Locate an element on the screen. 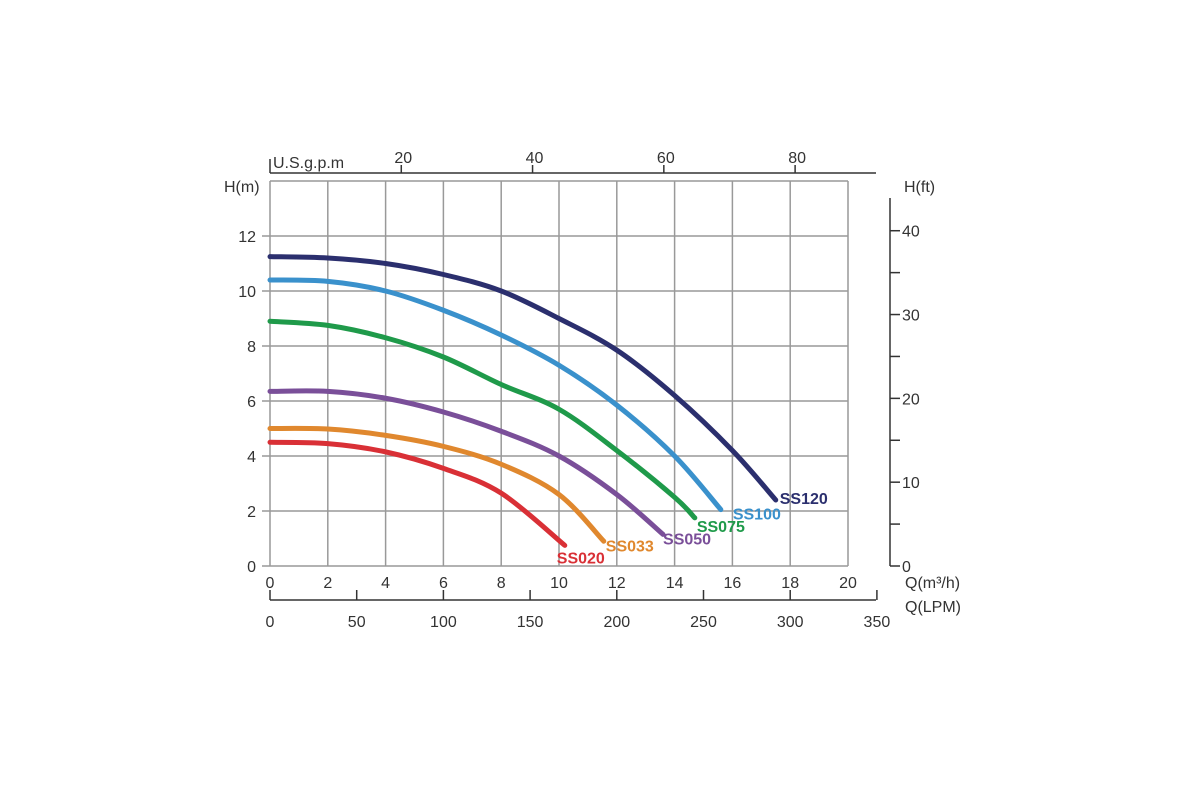  x-top-axis-label: U.S.g.p.m is located at coordinates (308, 163).